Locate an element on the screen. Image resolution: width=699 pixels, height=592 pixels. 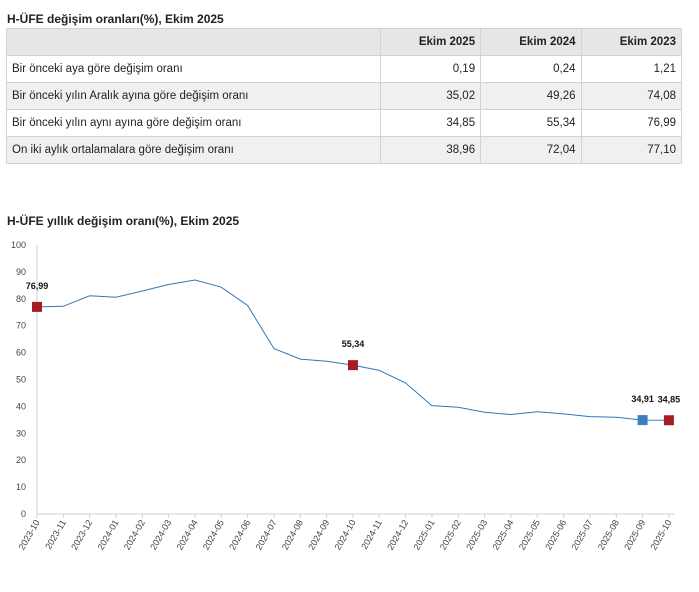
table-title: H-ÜFE değişim oranları(%), Ekim 2025 is located at coordinates (115, 19).